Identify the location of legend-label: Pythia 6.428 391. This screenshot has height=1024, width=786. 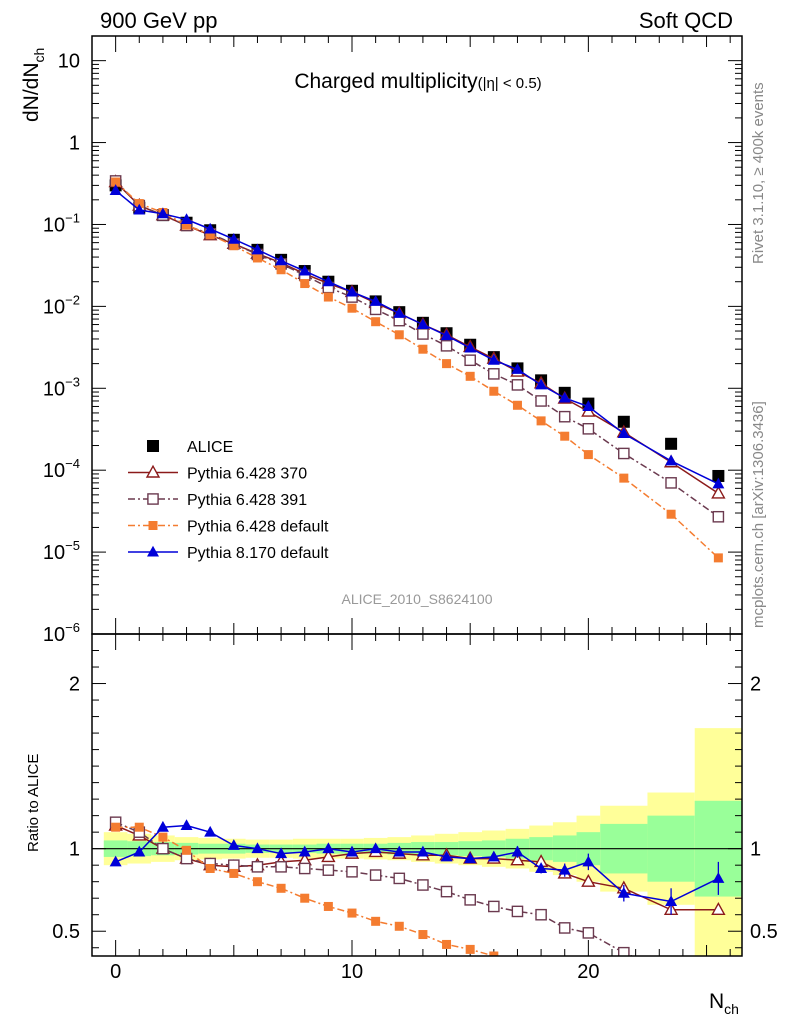
(247, 500).